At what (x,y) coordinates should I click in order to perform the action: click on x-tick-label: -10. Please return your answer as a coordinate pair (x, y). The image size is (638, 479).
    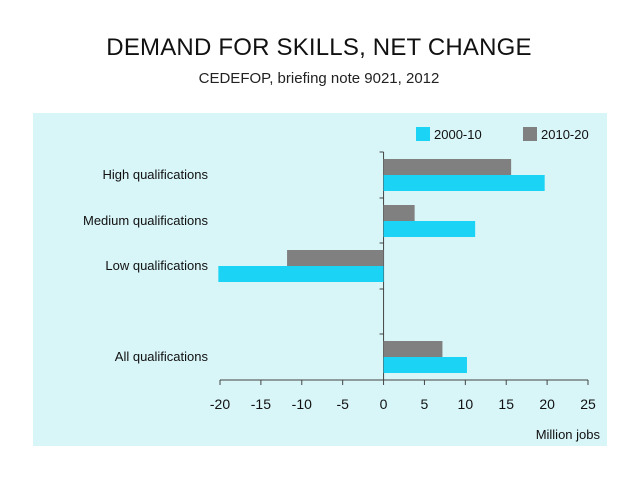
    Looking at the image, I should click on (302, 404).